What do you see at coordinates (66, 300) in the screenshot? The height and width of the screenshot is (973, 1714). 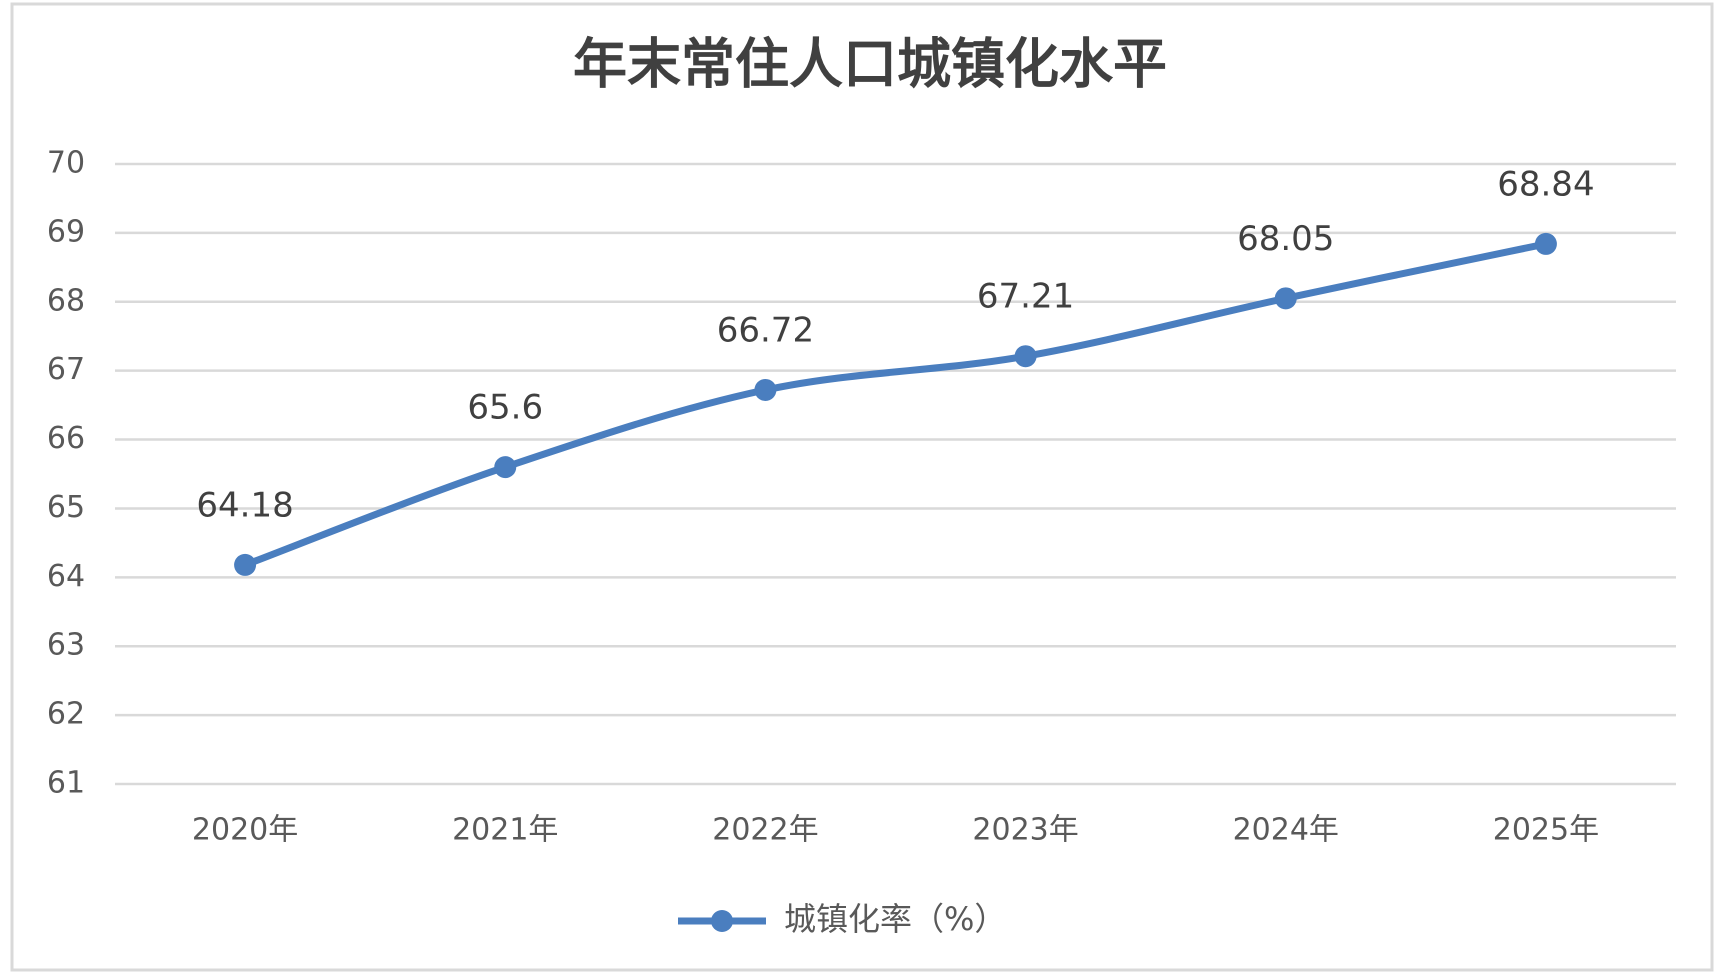 I see `y-tick-label: 68` at bounding box center [66, 300].